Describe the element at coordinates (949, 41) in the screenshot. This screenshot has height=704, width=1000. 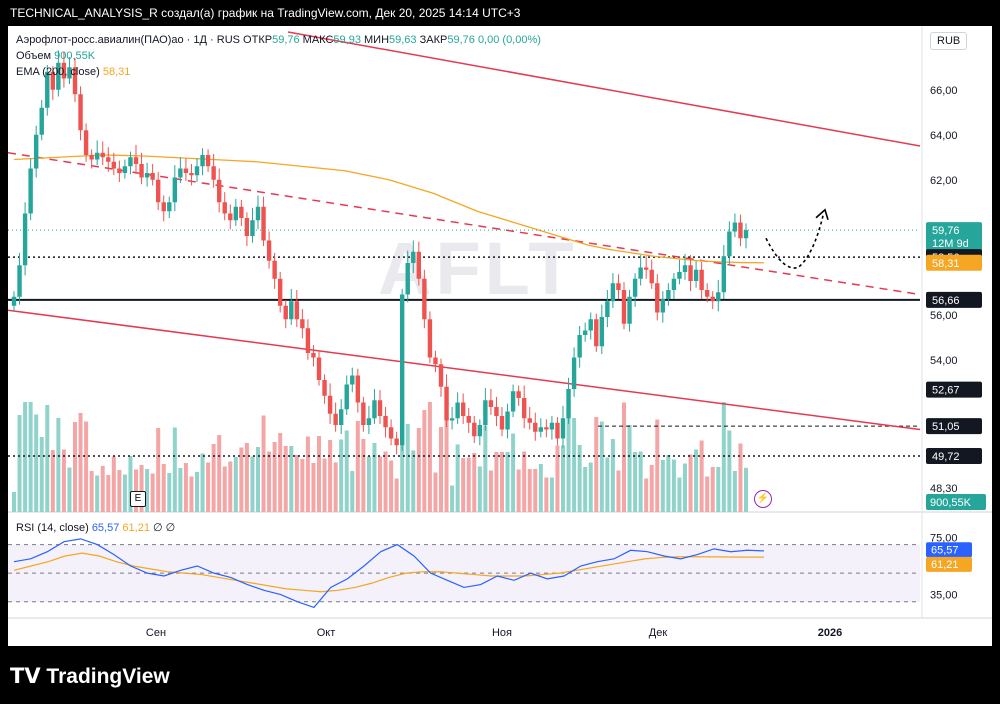
I see `currency-button: RUB` at that location.